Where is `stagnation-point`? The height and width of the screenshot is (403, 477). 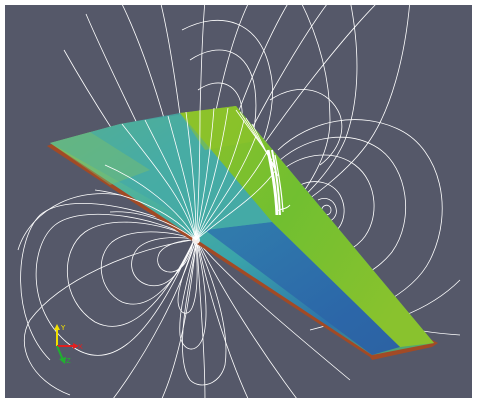 stagnation-point is located at coordinates (196, 240).